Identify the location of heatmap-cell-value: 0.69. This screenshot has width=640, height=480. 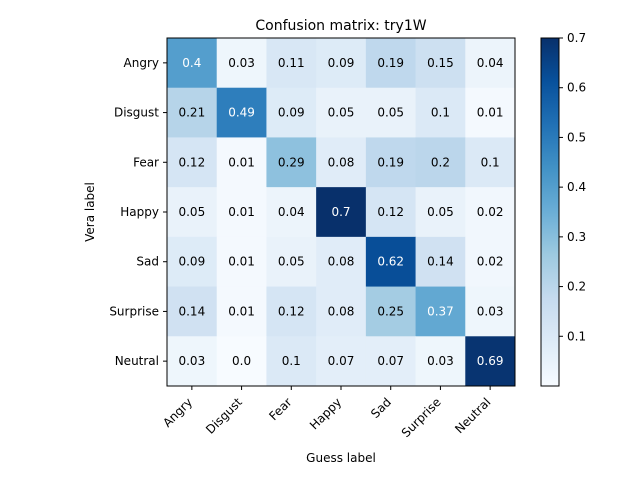
(490, 361).